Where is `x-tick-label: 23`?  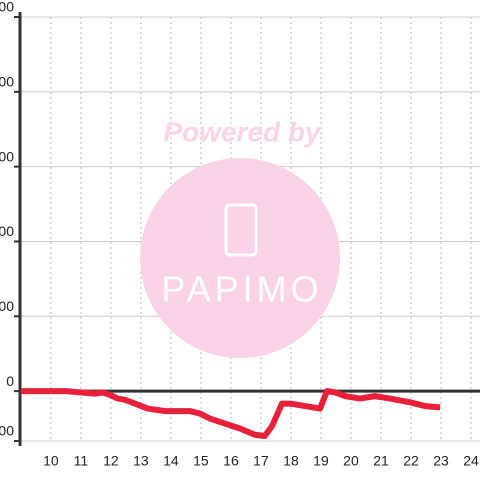
x-tick-label: 23 is located at coordinates (441, 461).